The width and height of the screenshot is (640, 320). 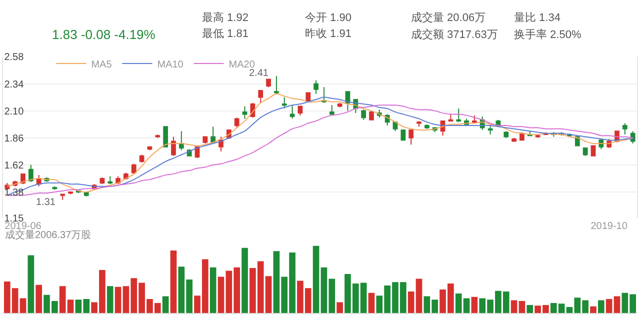 What do you see at coordinates (548, 34) in the screenshot?
I see `text: 换手率 2.50%` at bounding box center [548, 34].